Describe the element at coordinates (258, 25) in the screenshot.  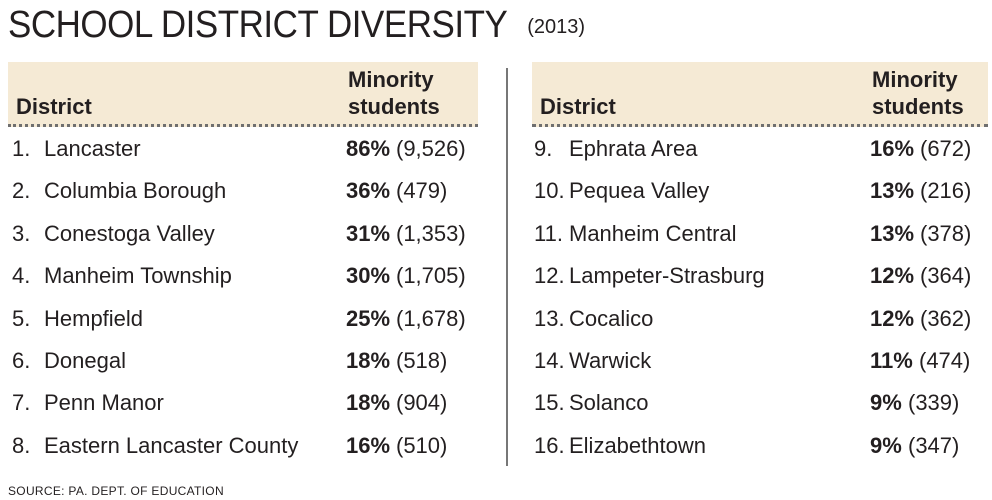
I see `chart-title: SCHOOL DISTRICT DIVERSITY` at that location.